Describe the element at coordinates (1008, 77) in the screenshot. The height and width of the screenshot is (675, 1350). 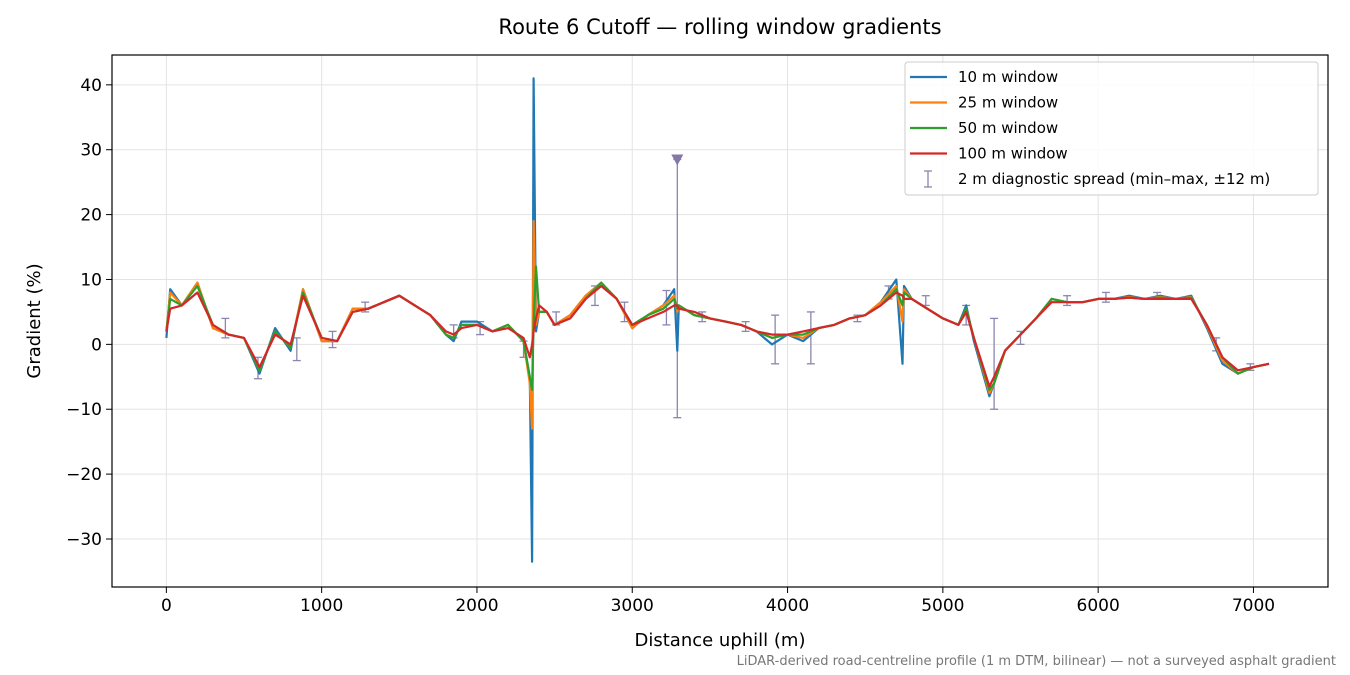
I see `legend-label: 10 m window` at that location.